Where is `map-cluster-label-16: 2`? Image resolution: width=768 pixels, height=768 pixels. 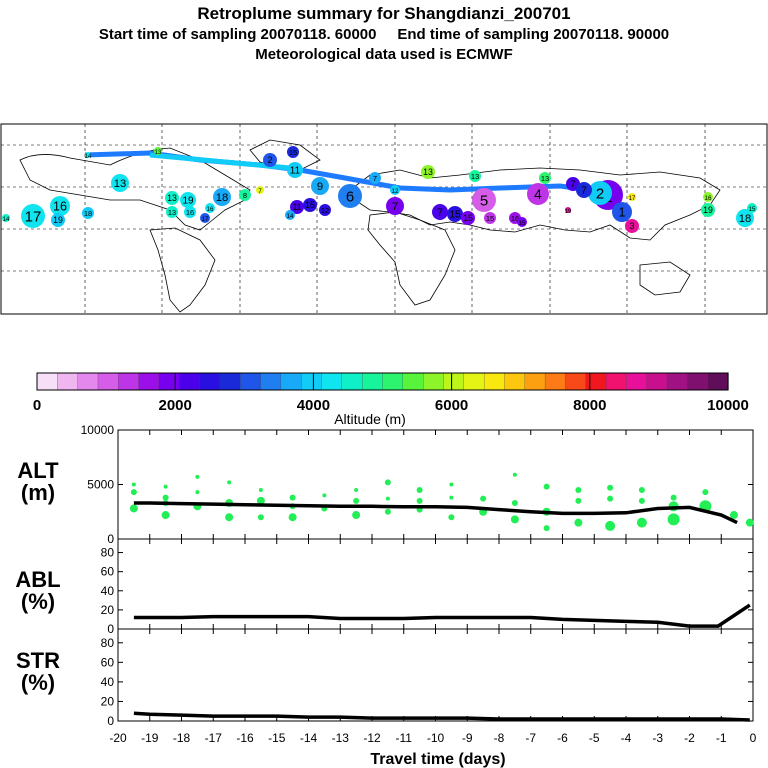
map-cluster-label-16: 2 is located at coordinates (270, 160).